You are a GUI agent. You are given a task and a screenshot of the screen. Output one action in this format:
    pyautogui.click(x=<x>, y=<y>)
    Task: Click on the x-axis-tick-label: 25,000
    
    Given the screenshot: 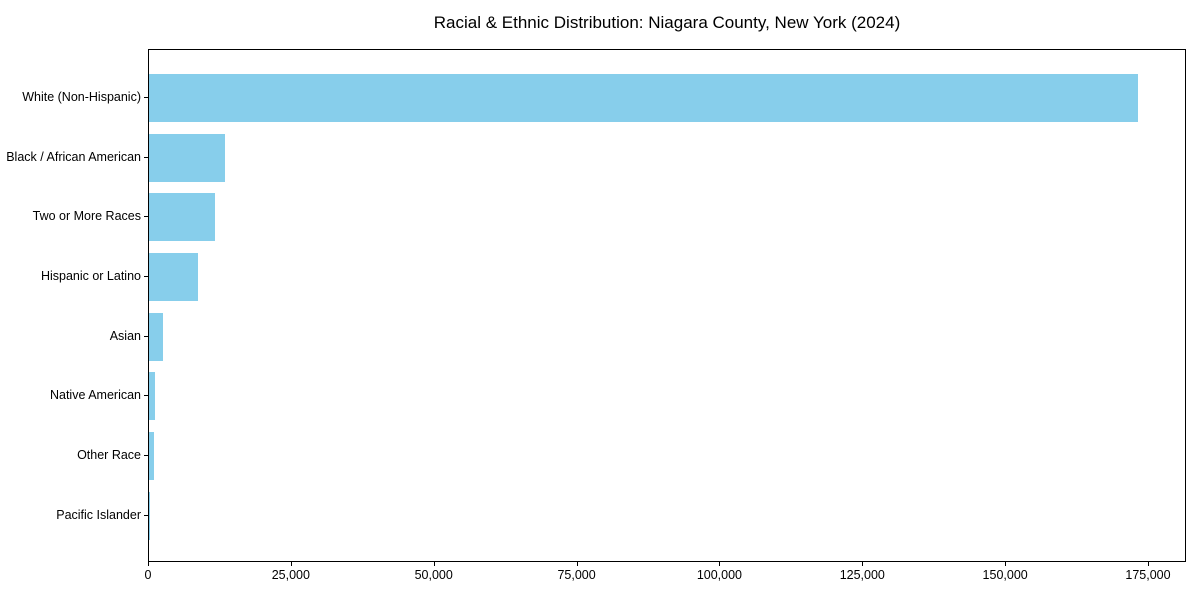 What is the action you would take?
    pyautogui.click(x=290, y=575)
    